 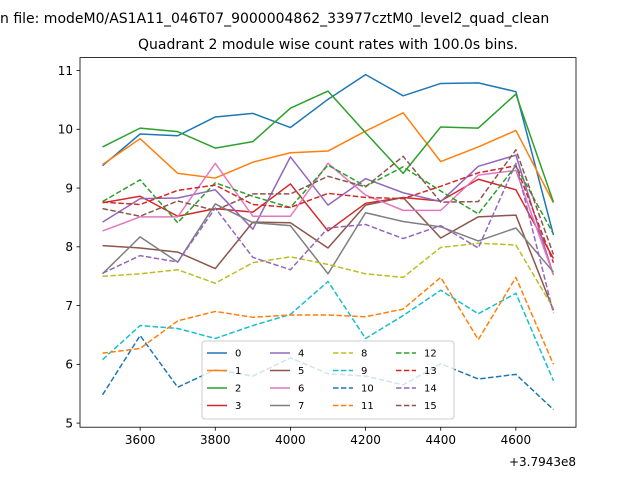 What do you see at coordinates (215, 440) in the screenshot?
I see `x-tick-label: 3800` at bounding box center [215, 440].